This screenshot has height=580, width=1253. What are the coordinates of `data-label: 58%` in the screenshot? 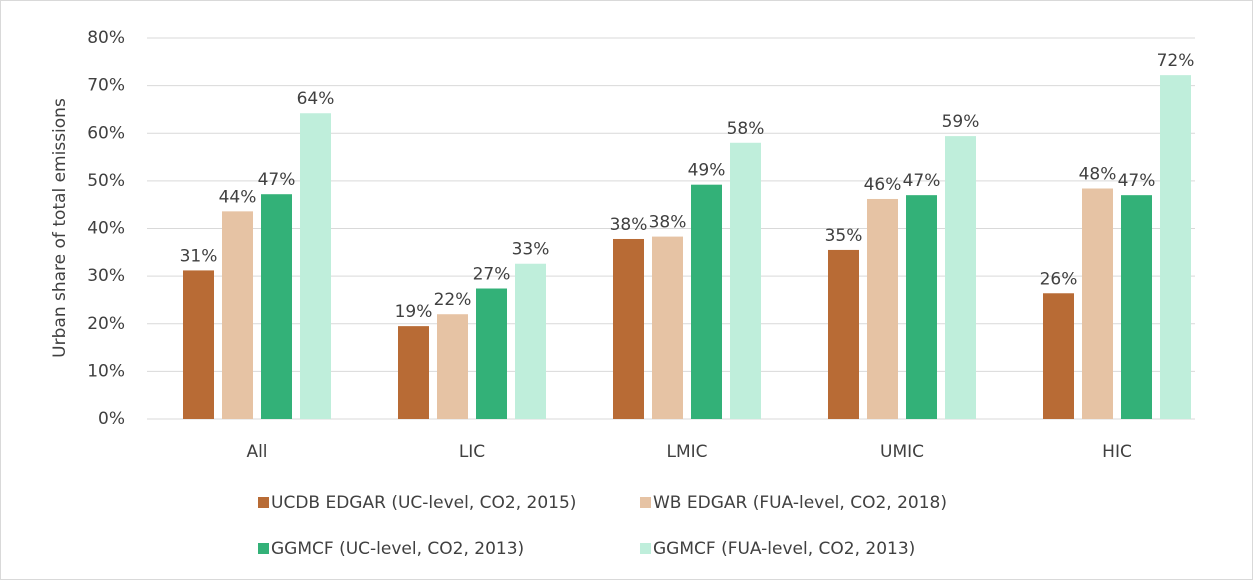 It's located at (746, 129).